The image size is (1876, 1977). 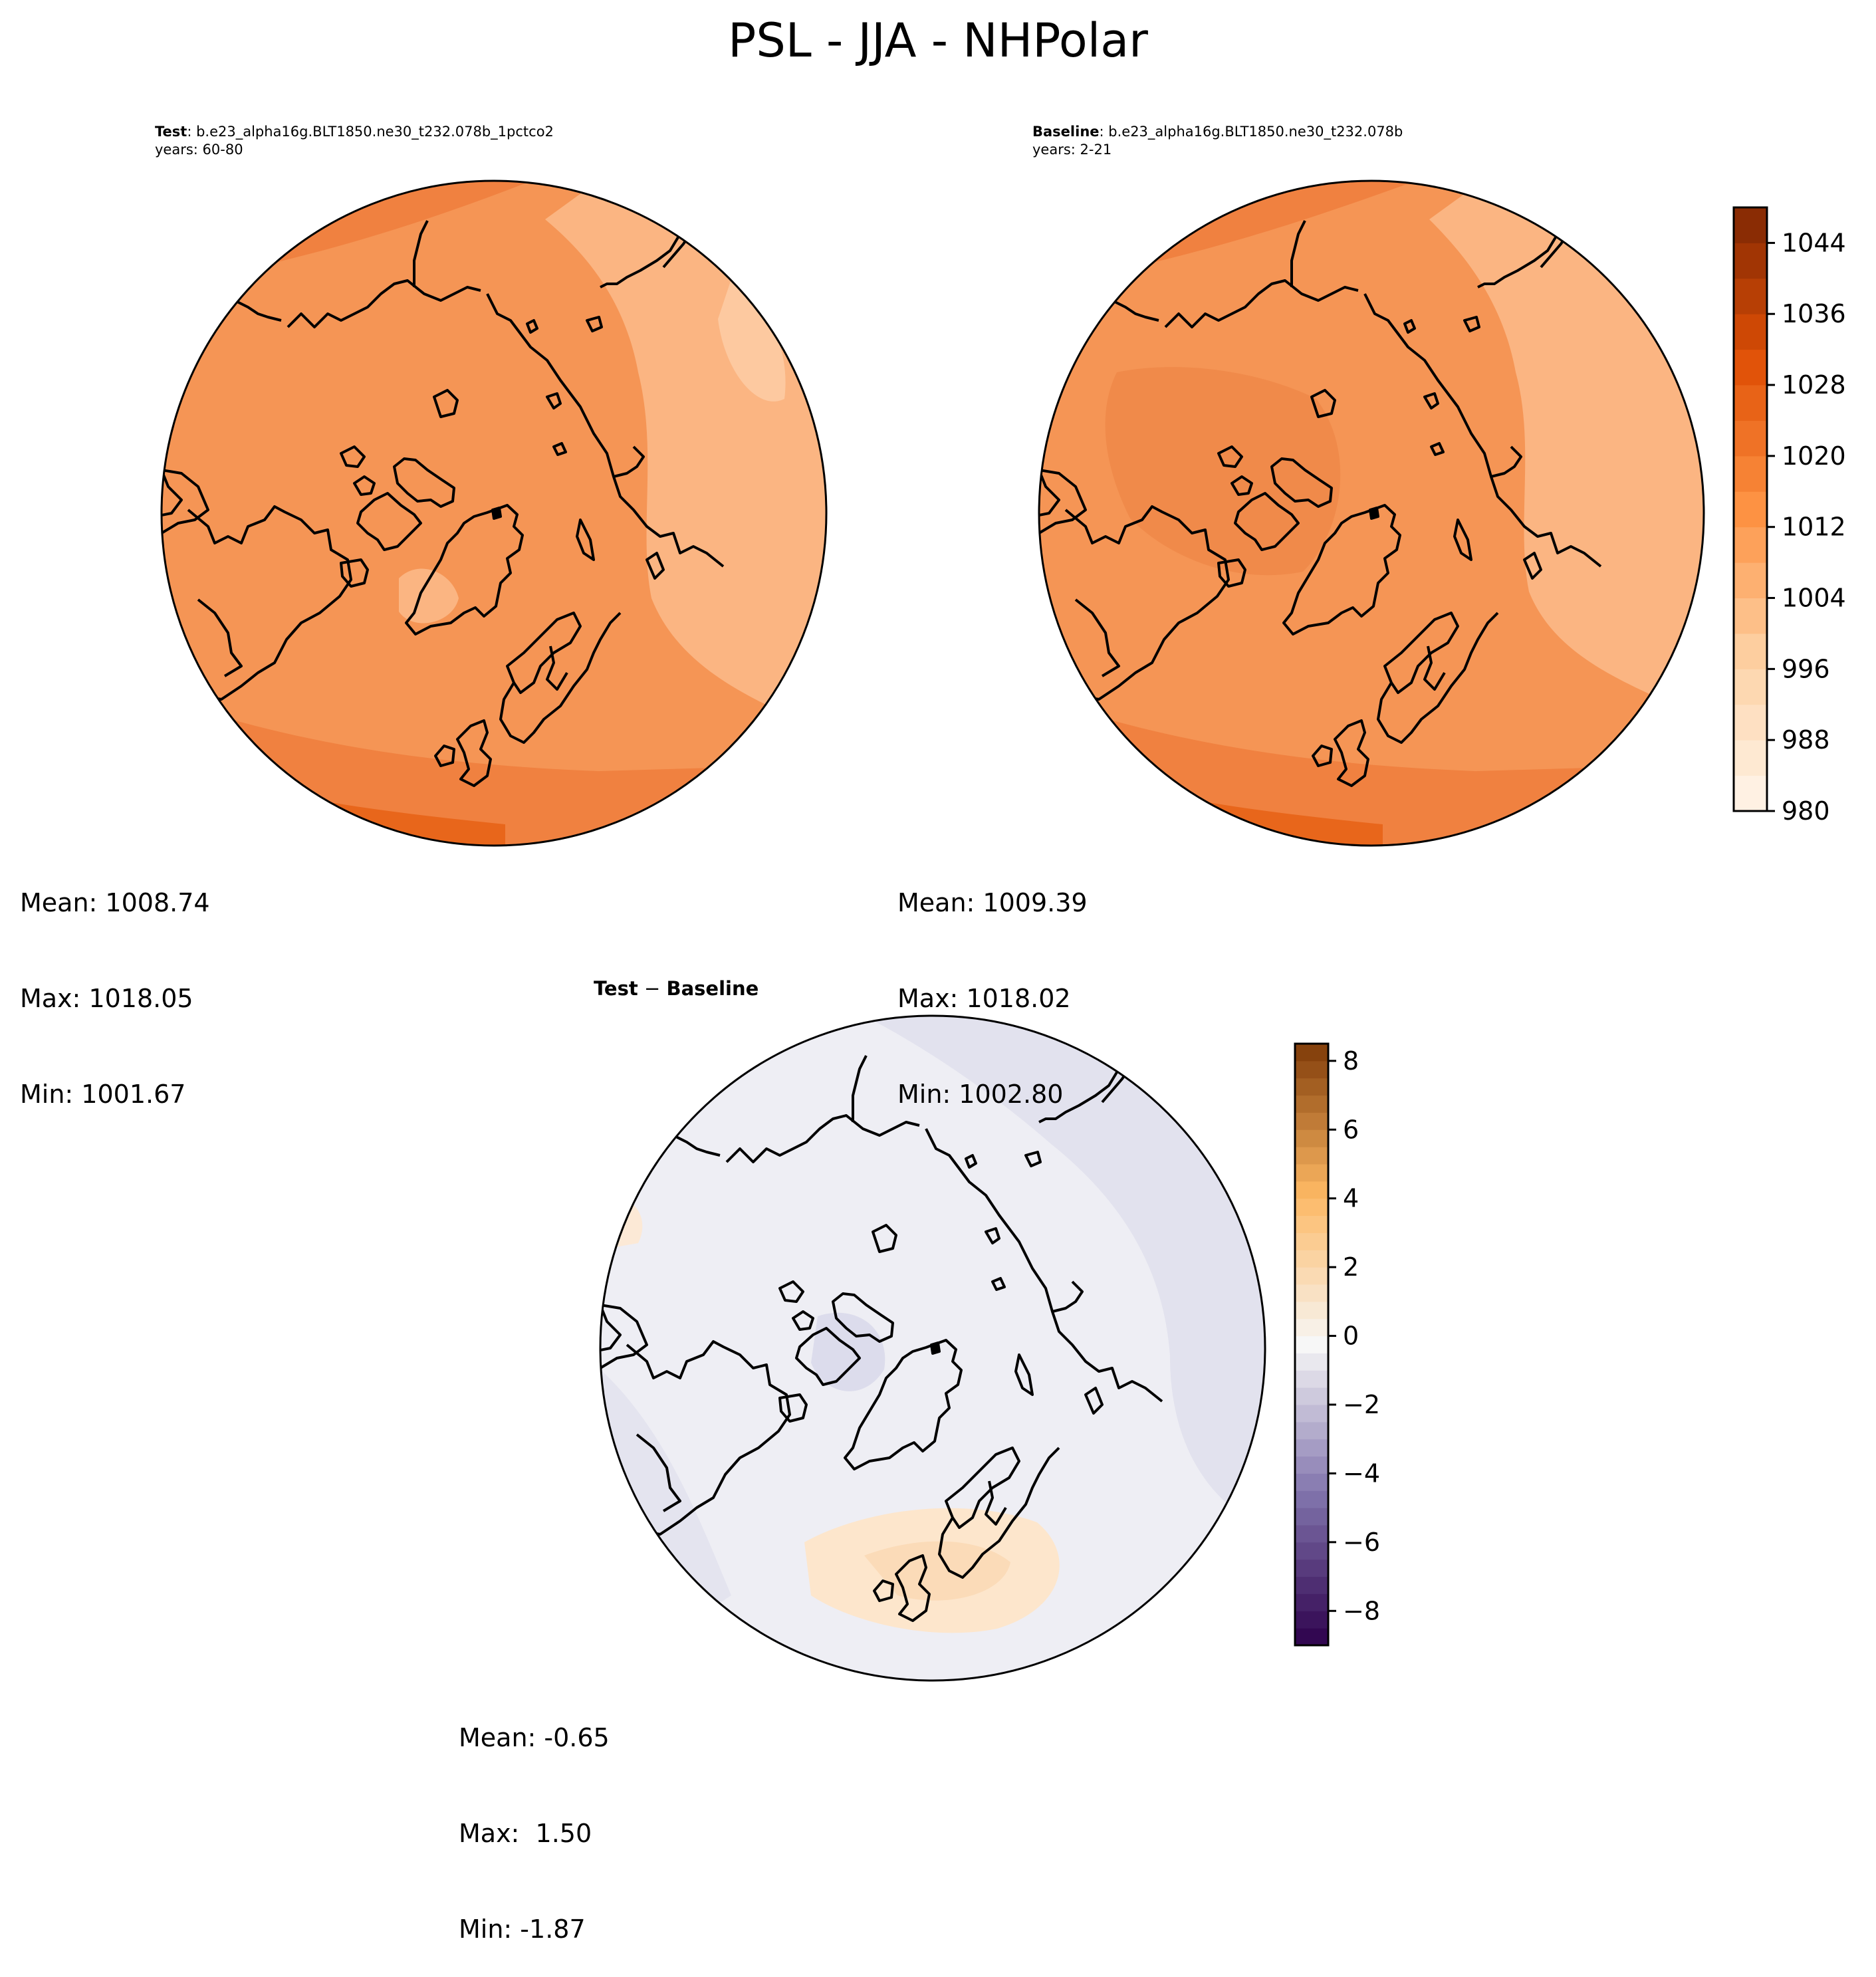 I want to click on diff-max: Max: 1.50, so click(x=526, y=1833).